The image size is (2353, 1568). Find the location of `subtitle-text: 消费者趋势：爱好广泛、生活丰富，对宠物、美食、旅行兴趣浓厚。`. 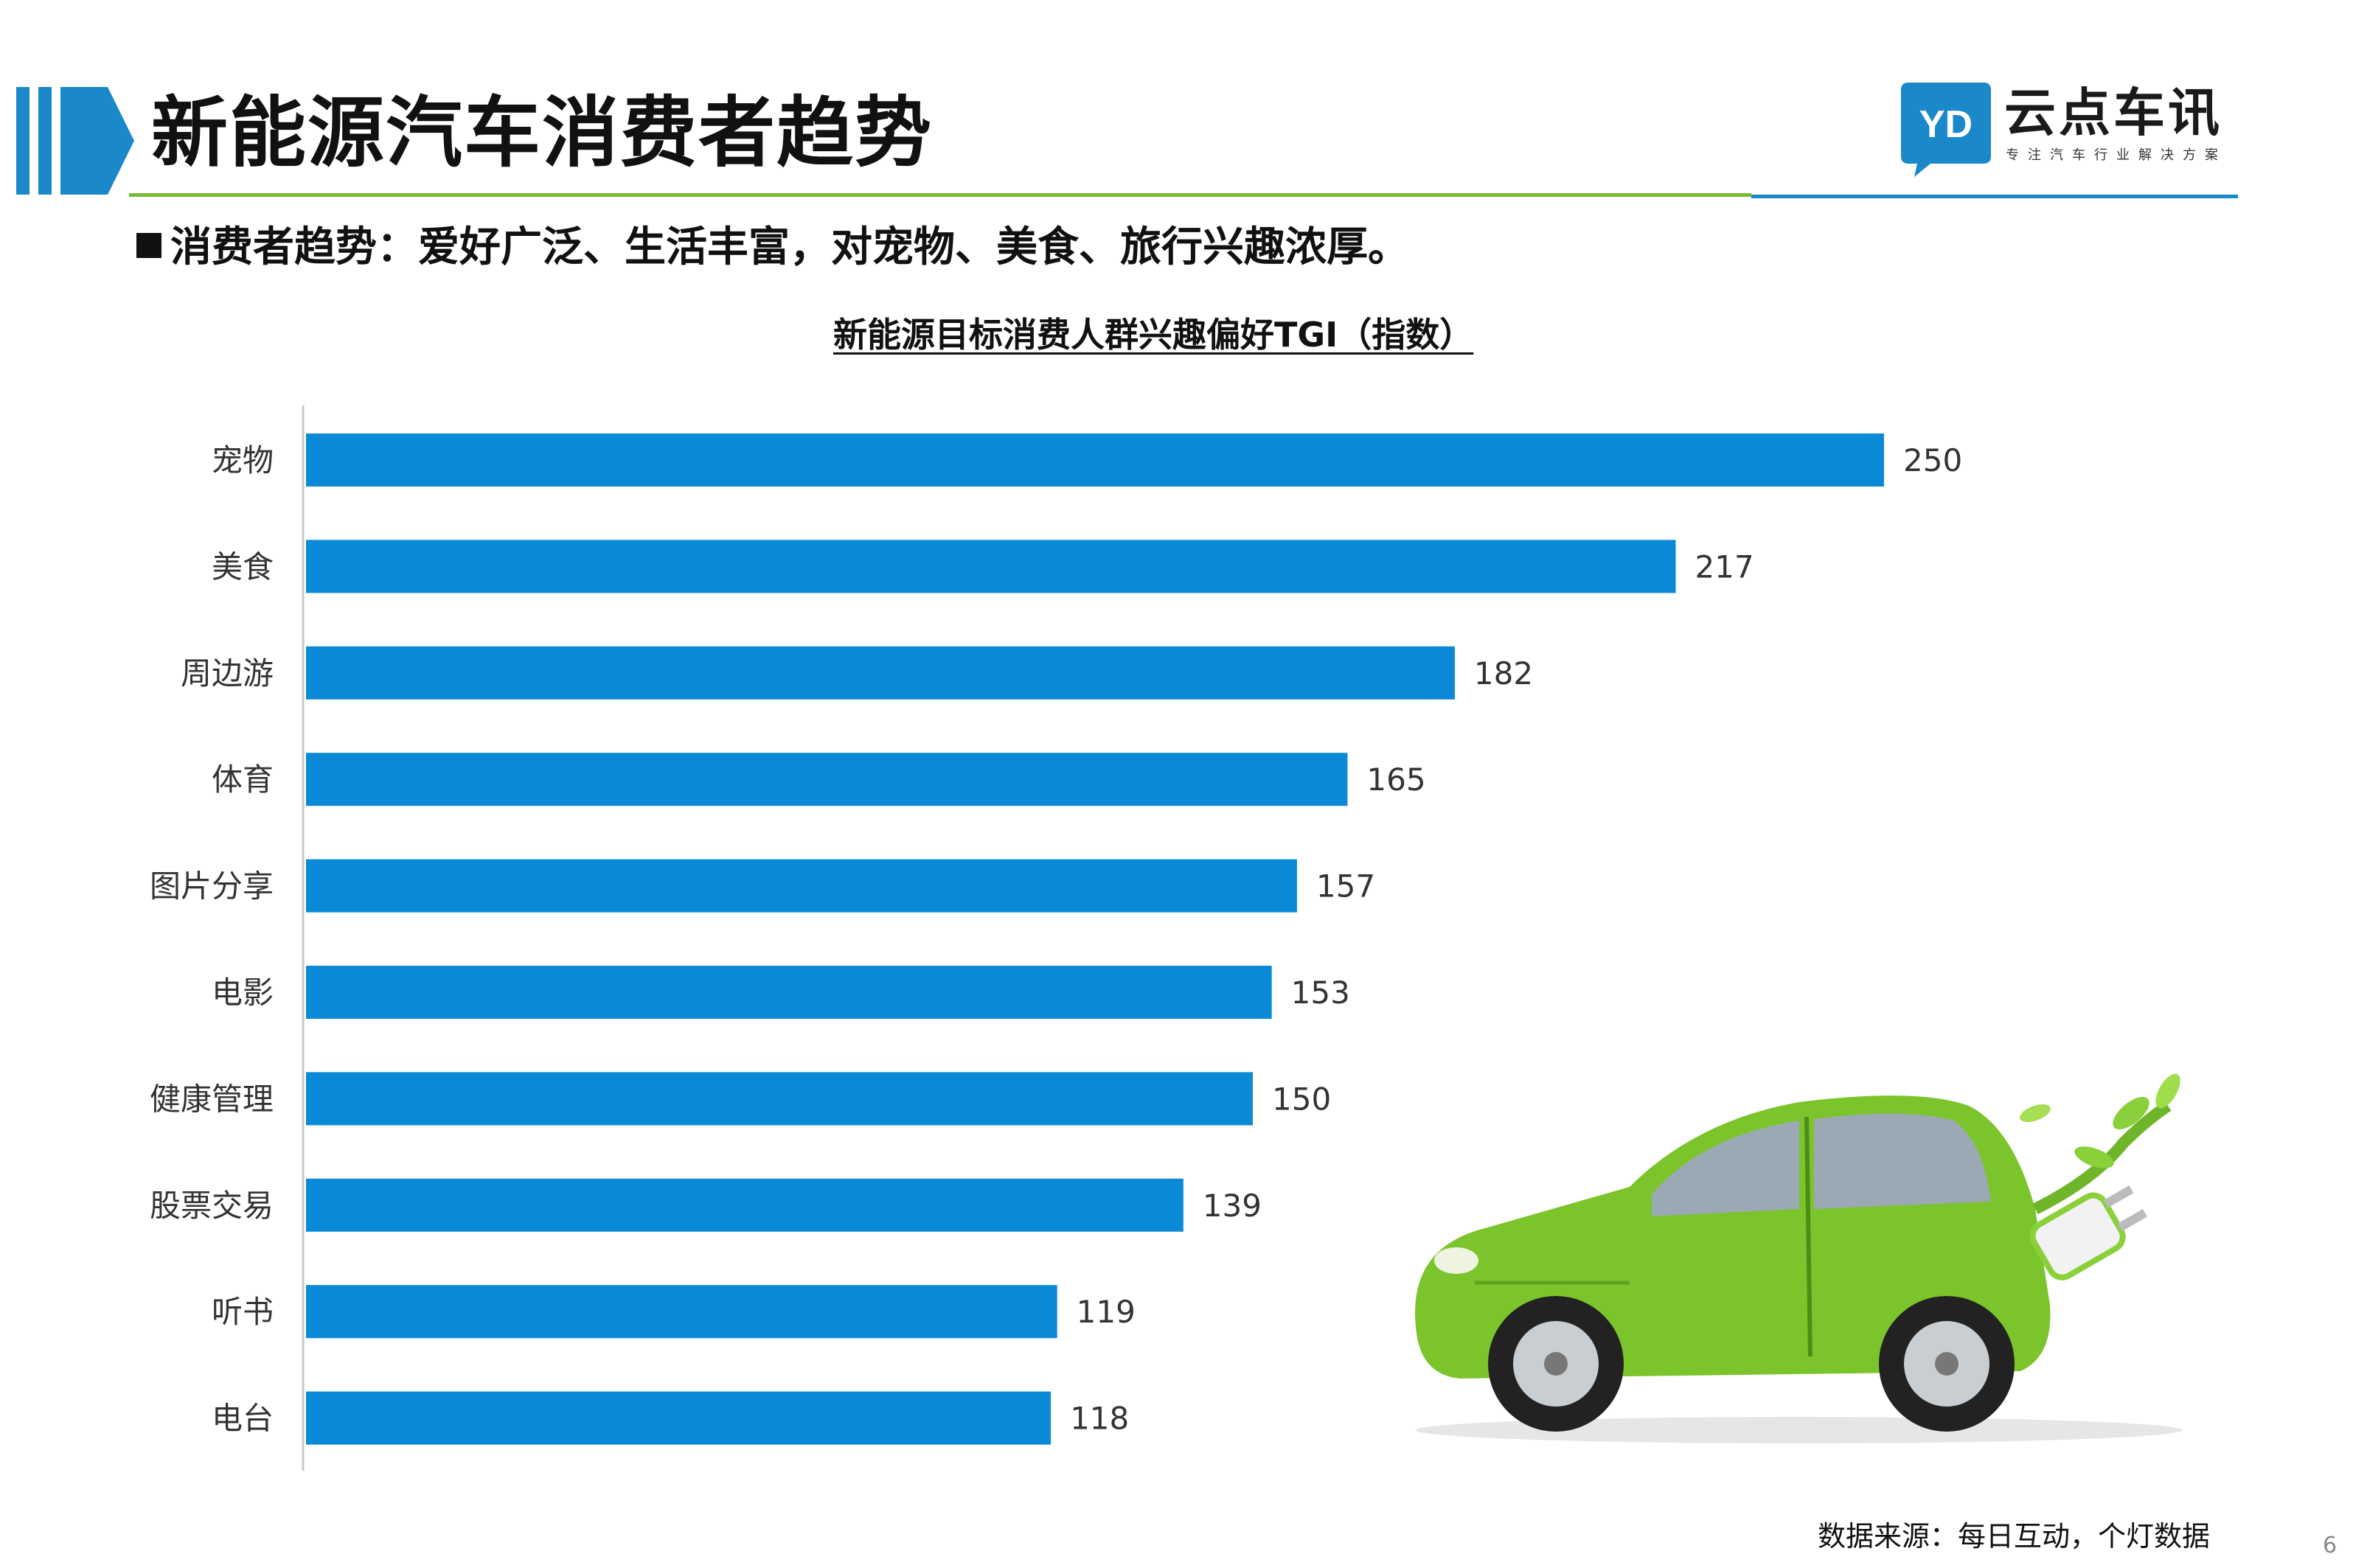

subtitle-text: 消费者趋势：爱好广泛、生活丰富，对宠物、美食、旅行兴趣浓厚。 is located at coordinates (789, 247).